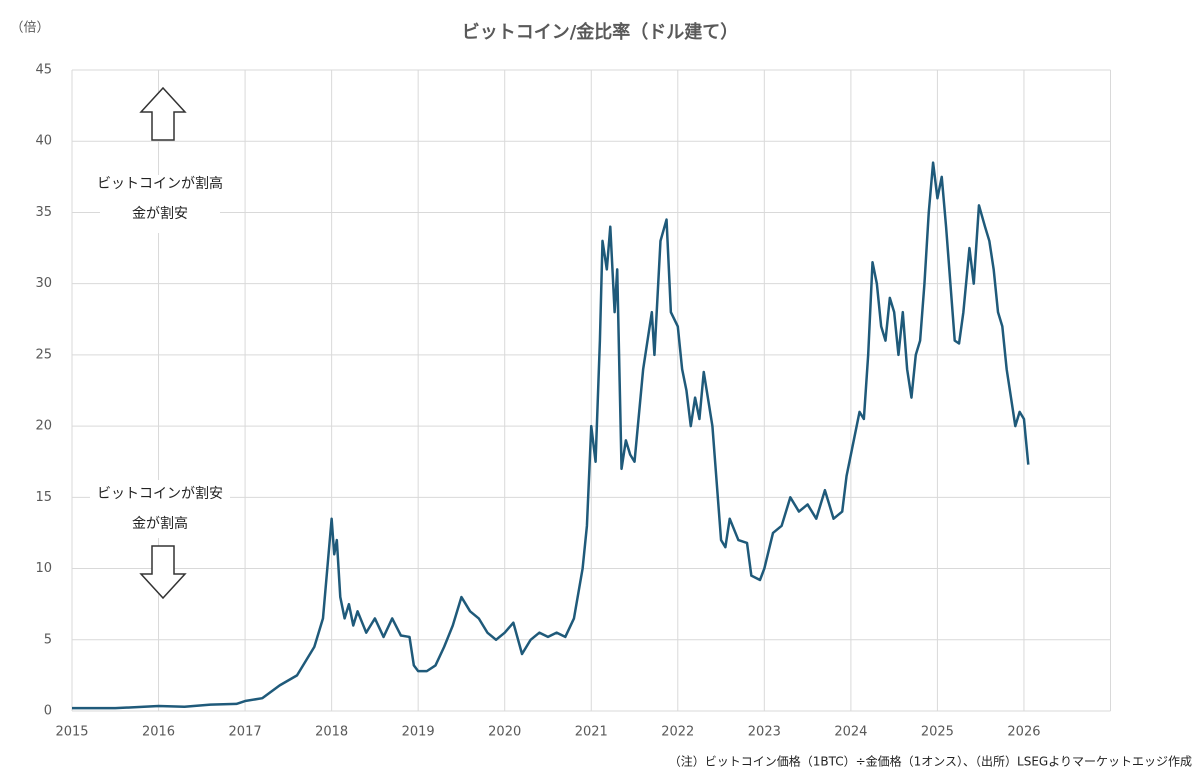 The image size is (1200, 784). Describe the element at coordinates (43, 70) in the screenshot. I see `y-tick-label: 45` at that location.